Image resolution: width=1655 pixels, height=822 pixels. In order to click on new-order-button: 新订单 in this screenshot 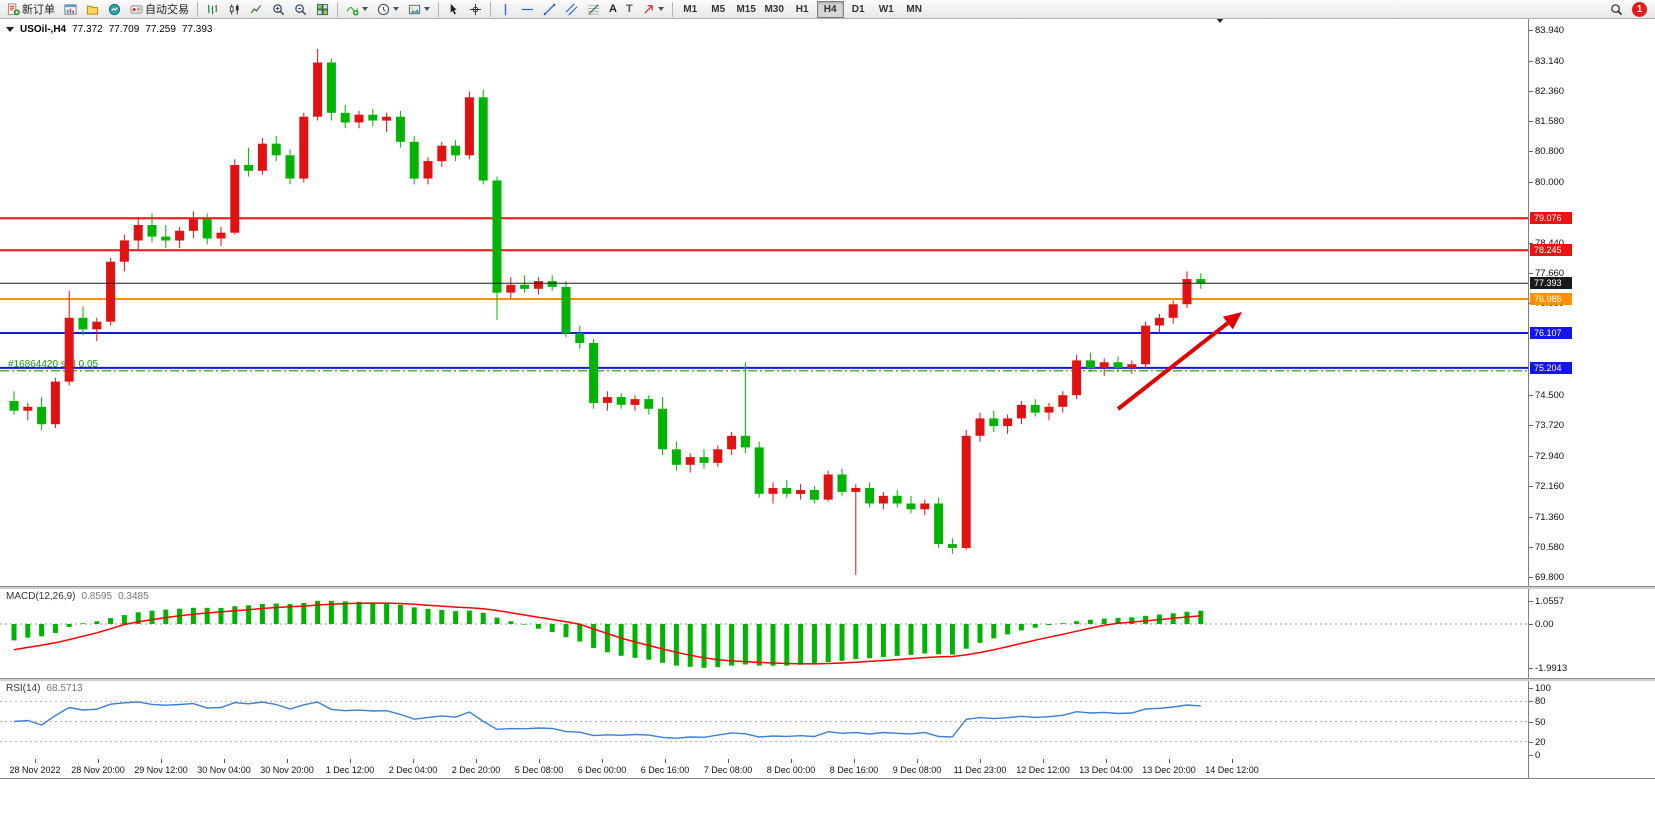, I will do `click(31, 9)`.